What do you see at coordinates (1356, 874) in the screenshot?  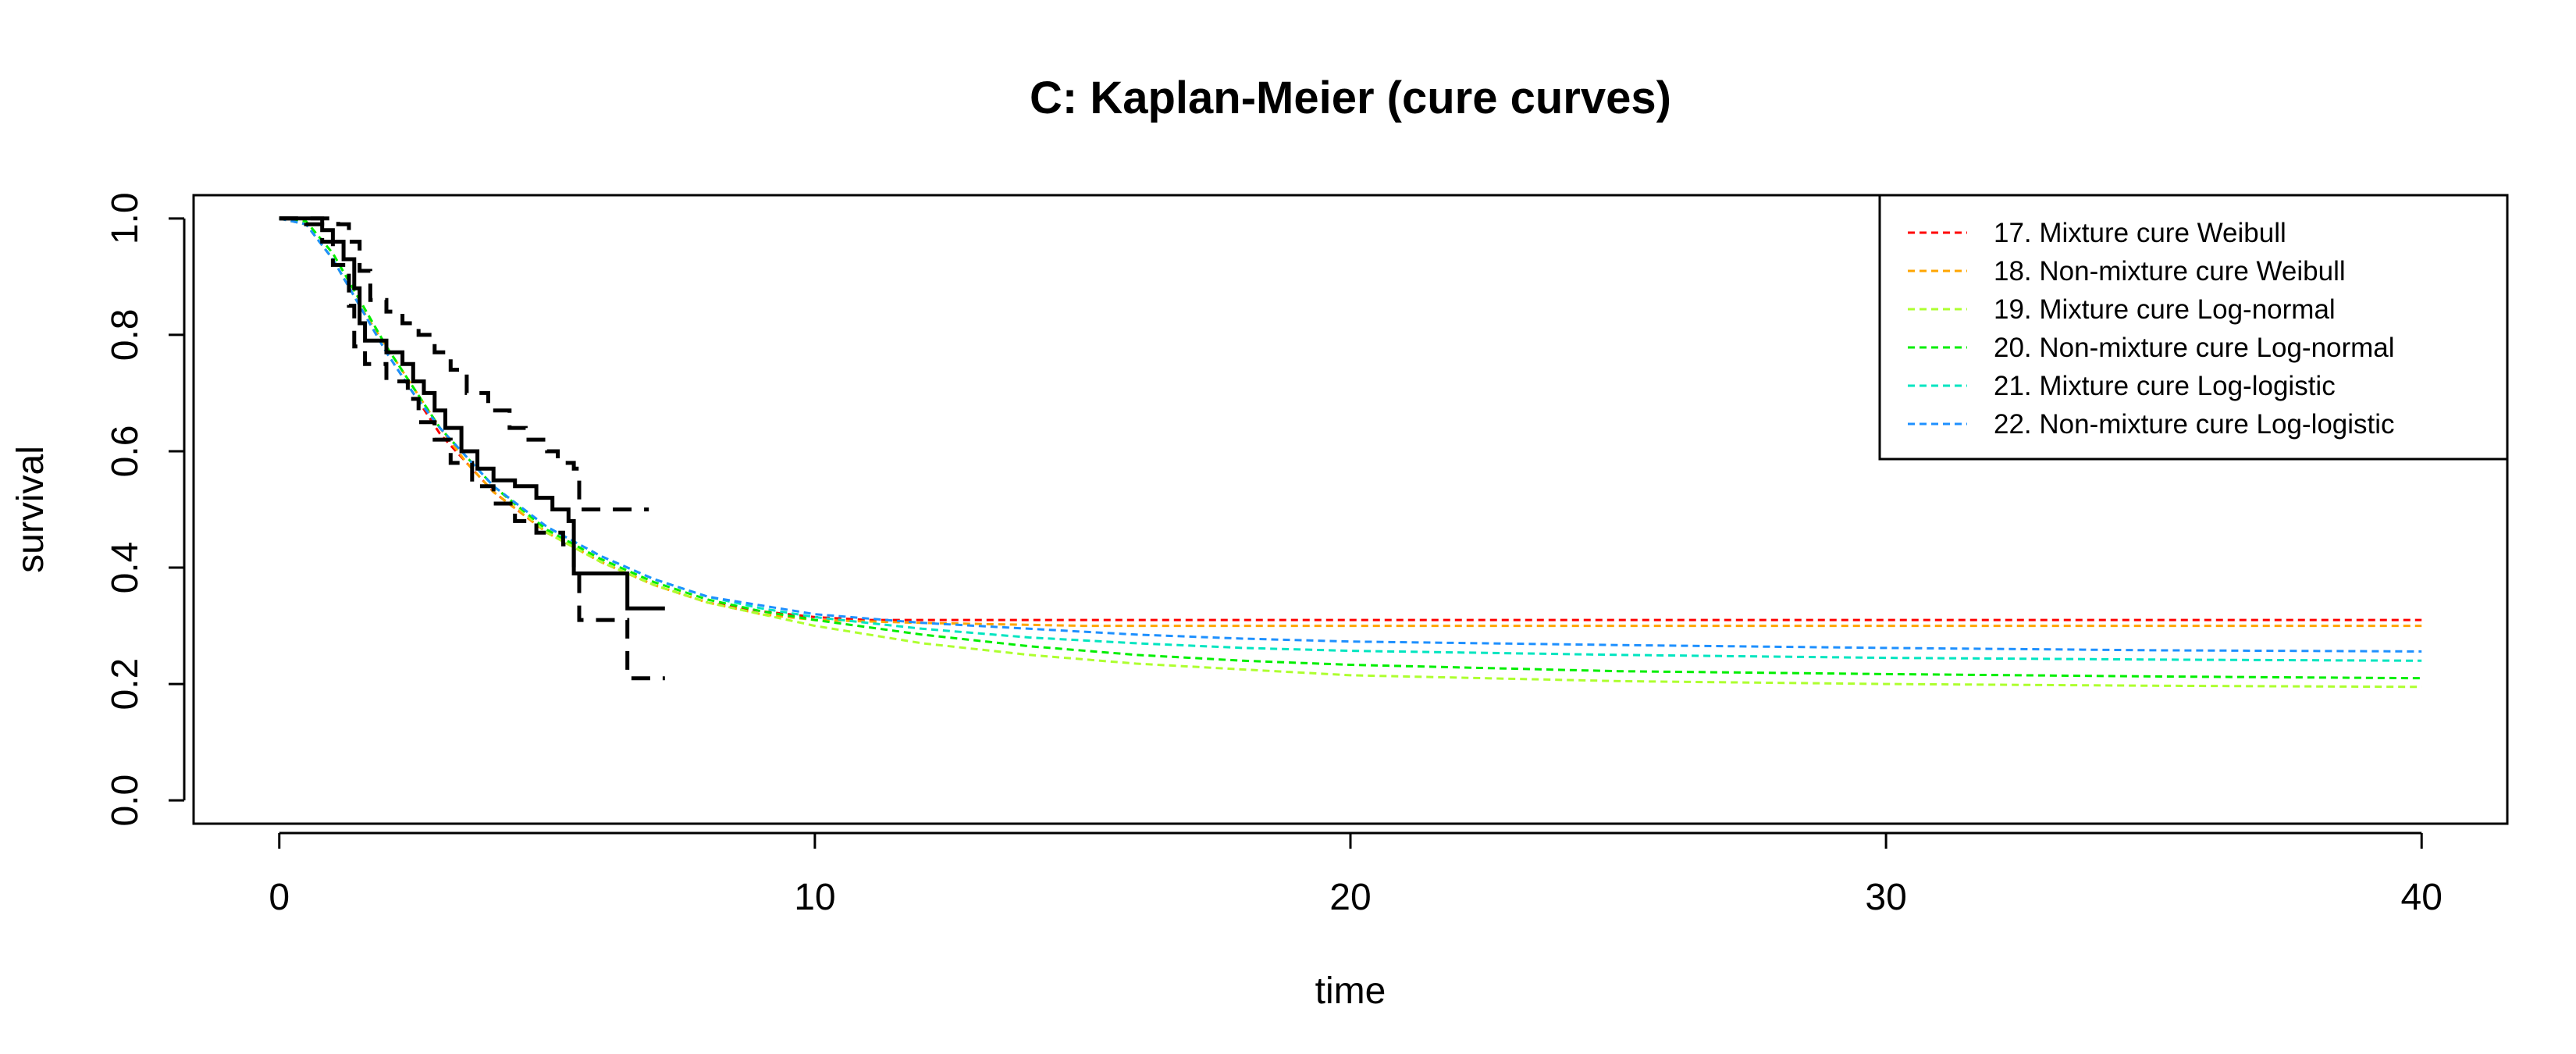 I see `x-axis: 0 10 20 30 40` at bounding box center [1356, 874].